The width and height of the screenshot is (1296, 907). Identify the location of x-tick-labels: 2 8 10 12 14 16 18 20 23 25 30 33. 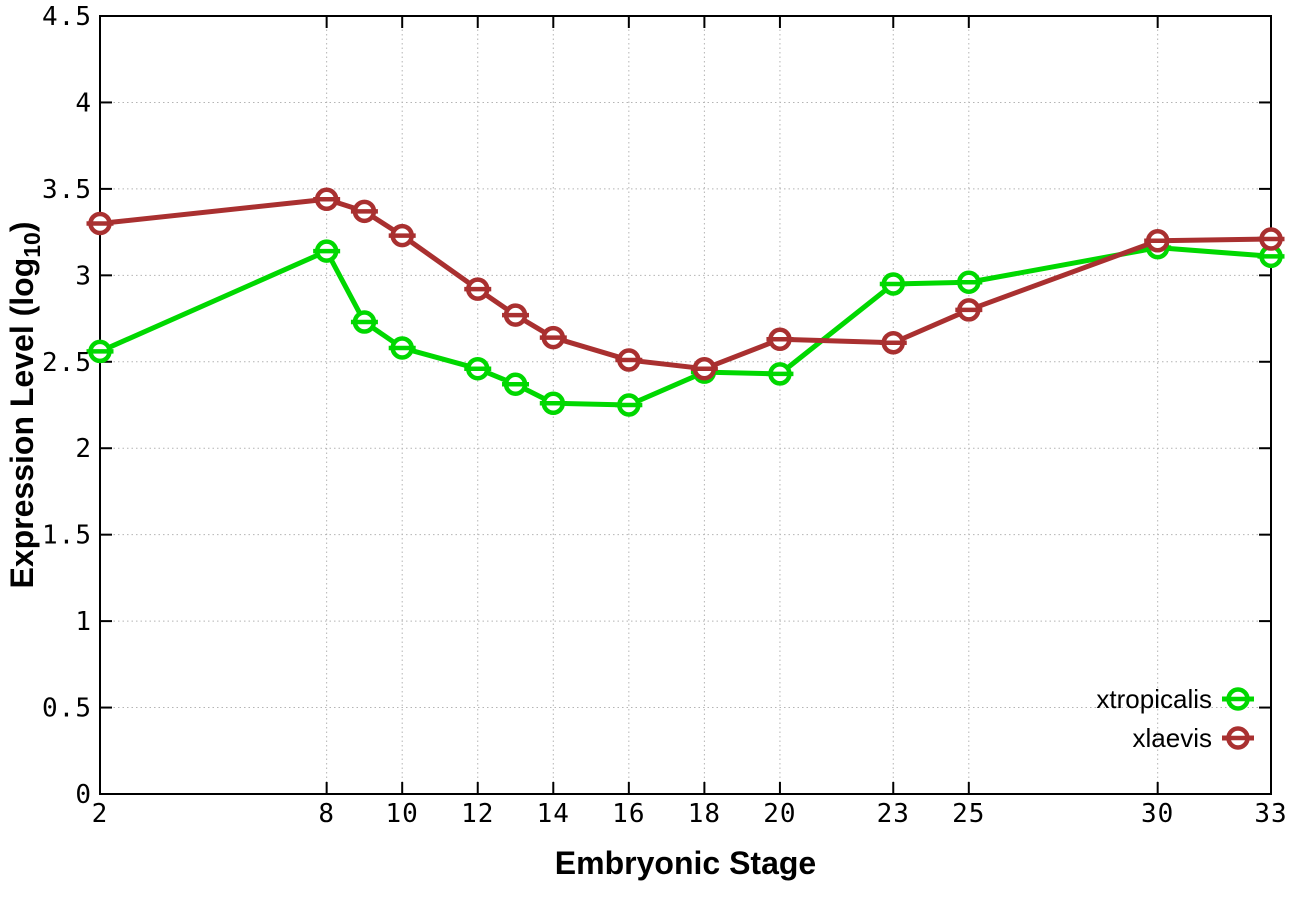
(689, 814).